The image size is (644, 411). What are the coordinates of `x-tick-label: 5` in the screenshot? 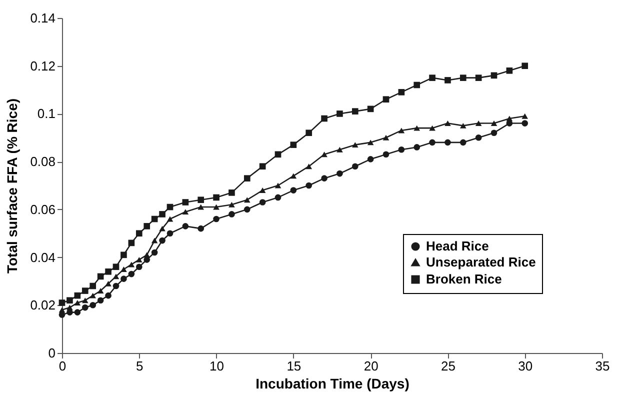 It's located at (140, 366).